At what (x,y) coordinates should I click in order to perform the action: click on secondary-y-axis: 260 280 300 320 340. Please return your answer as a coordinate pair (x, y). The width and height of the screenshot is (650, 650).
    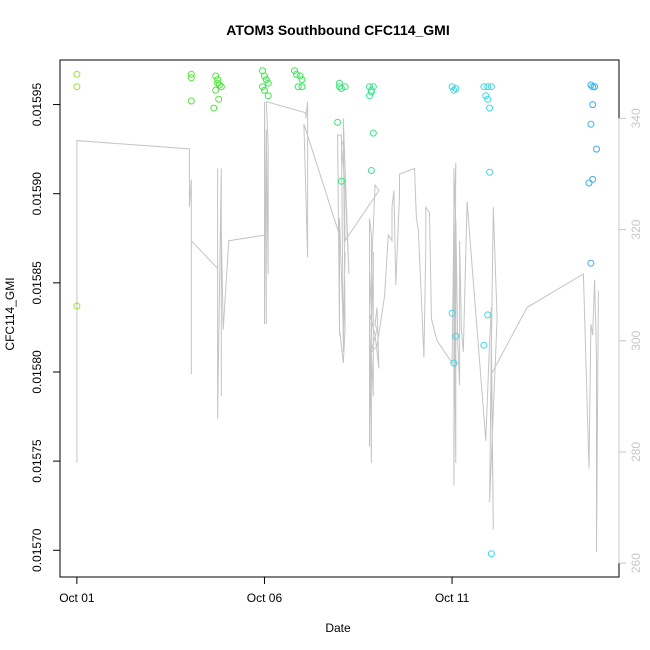
    Looking at the image, I should click on (630, 340).